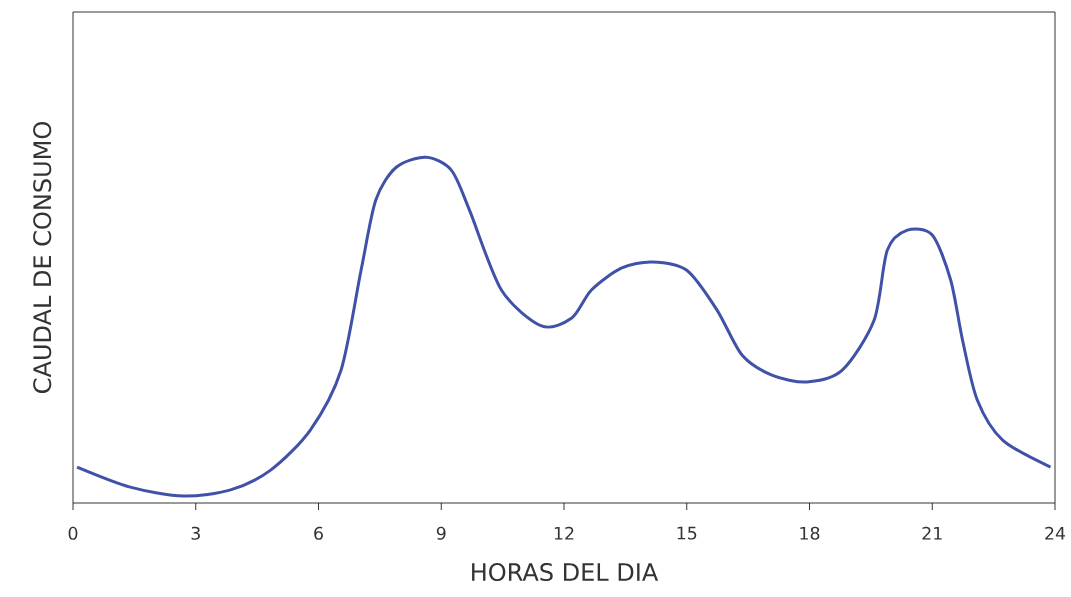  Describe the element at coordinates (318, 533) in the screenshot. I see `x-tick-label: 6` at that location.